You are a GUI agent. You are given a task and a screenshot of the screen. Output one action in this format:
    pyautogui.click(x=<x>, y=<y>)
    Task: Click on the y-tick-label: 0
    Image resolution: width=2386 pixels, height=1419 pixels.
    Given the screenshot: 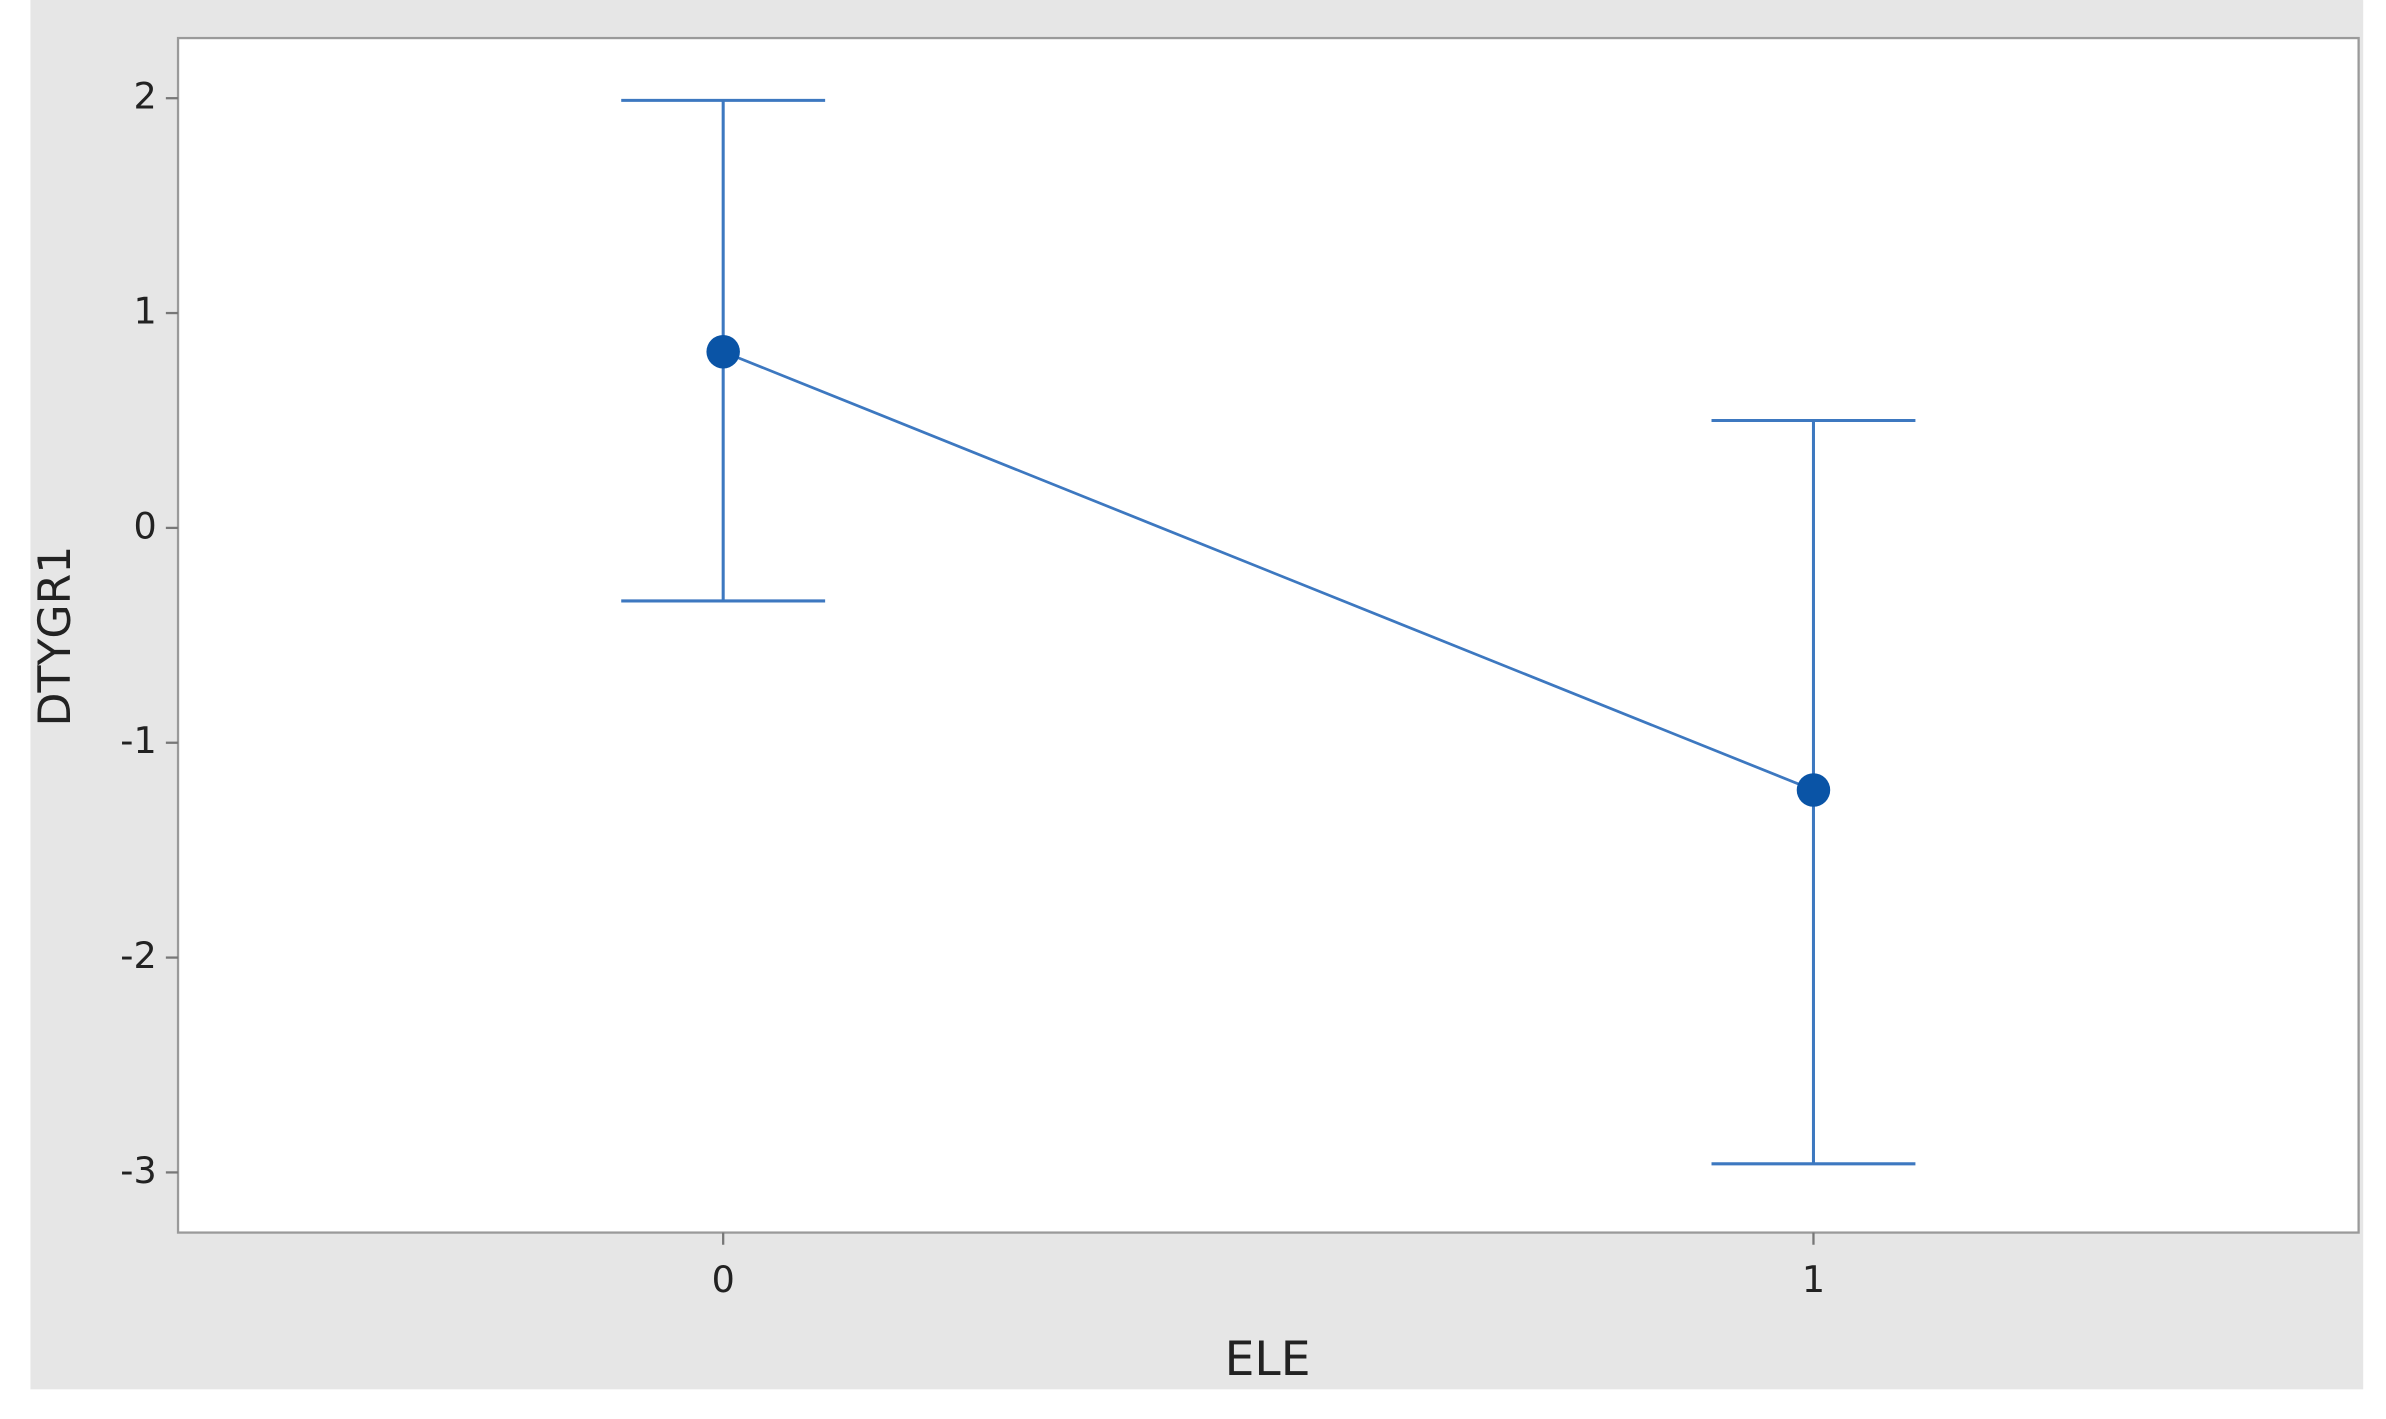 What is the action you would take?
    pyautogui.click(x=144, y=525)
    